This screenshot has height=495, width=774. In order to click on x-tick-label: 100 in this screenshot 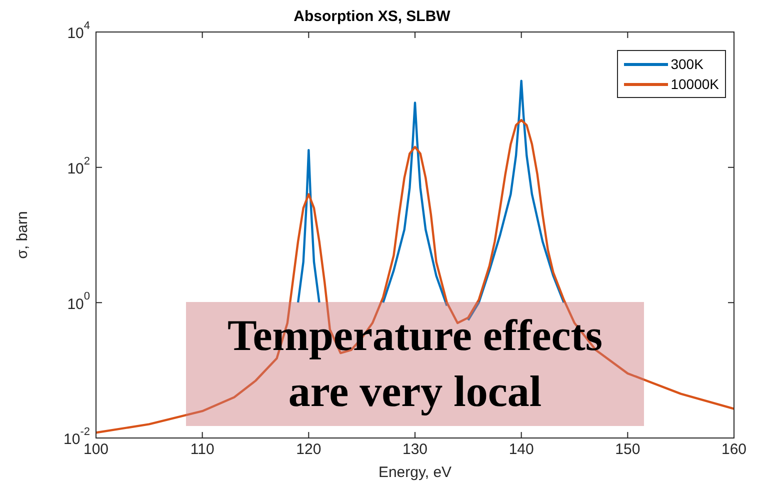, I will do `click(96, 449)`.